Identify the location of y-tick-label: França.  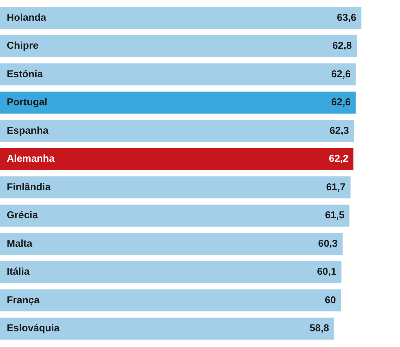
(23, 300).